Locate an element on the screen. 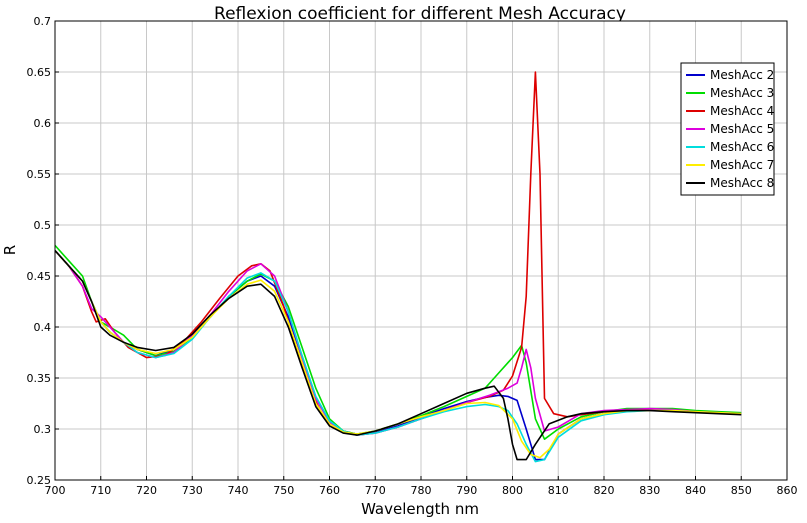  x-tick-label: 830 is located at coordinates (649, 490).